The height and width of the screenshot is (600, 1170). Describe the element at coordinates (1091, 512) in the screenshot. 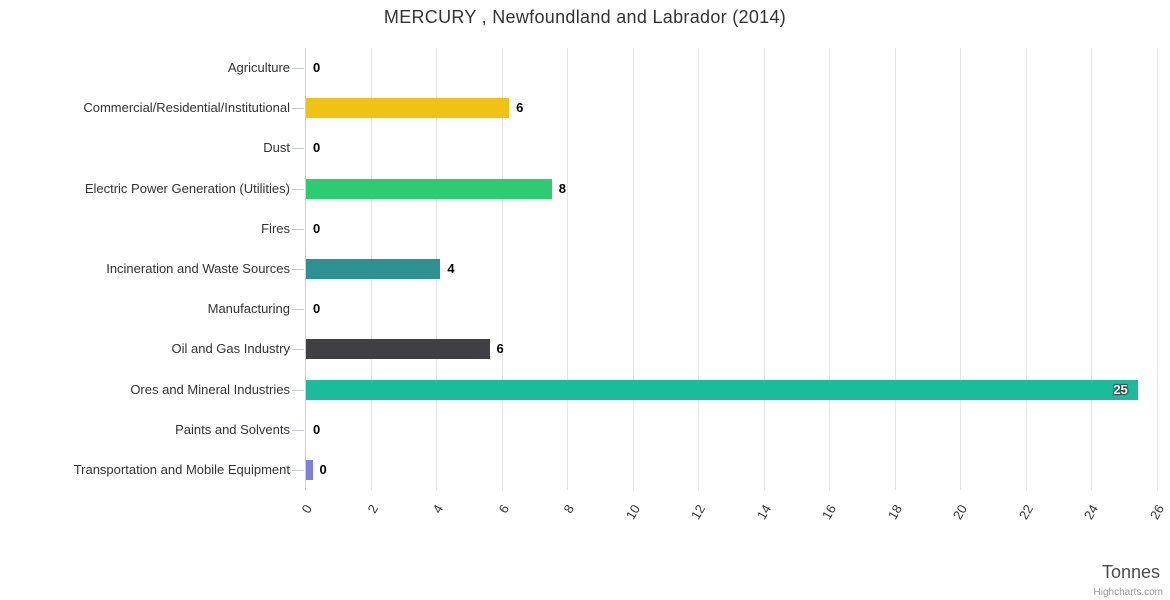

I see `x-tick-label: 24` at that location.